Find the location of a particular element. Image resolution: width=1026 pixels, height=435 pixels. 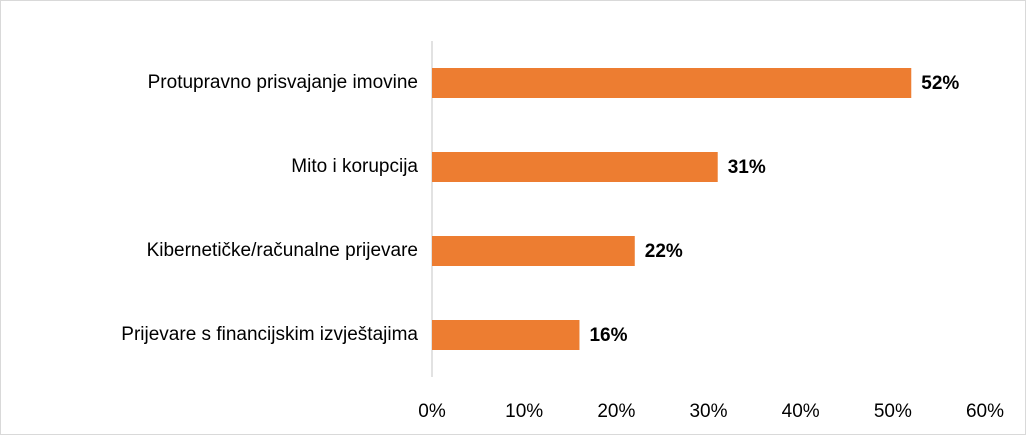

data-label: 22% is located at coordinates (664, 251).